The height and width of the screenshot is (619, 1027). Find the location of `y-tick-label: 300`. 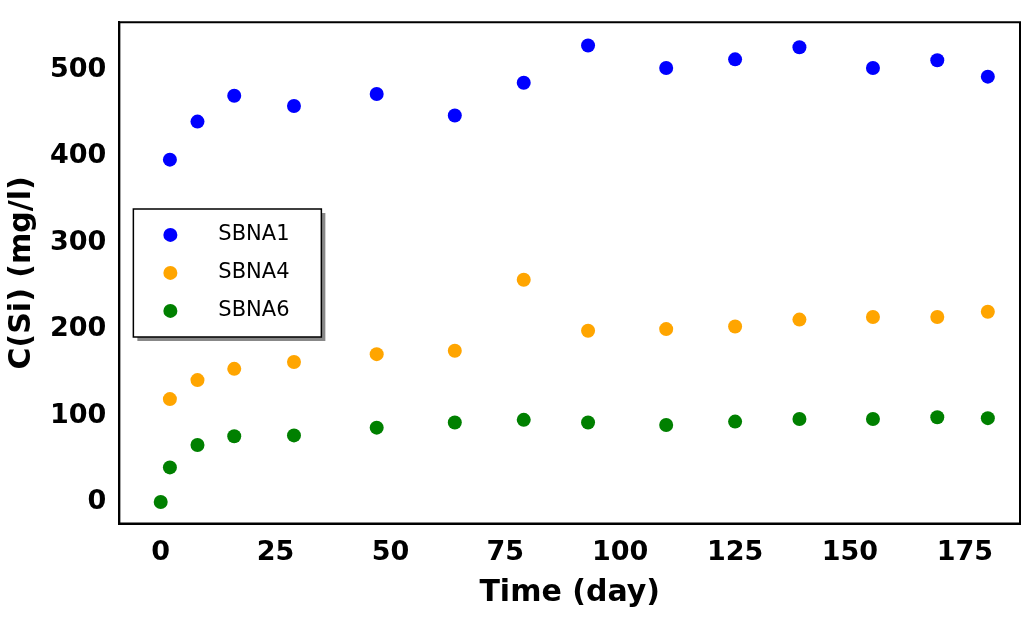

y-tick-label: 300 is located at coordinates (78, 240).